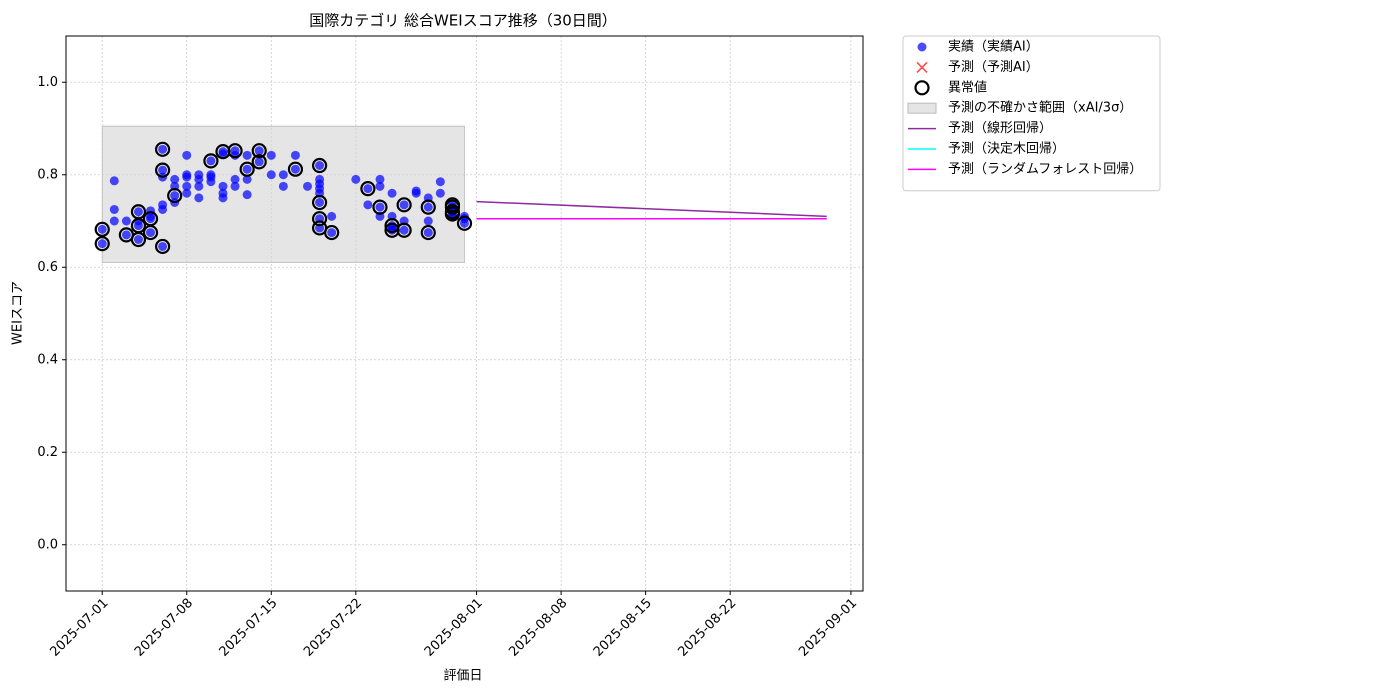 The width and height of the screenshot is (1400, 700). What do you see at coordinates (47, 82) in the screenshot?
I see `y-tick-label: 1.0` at bounding box center [47, 82].